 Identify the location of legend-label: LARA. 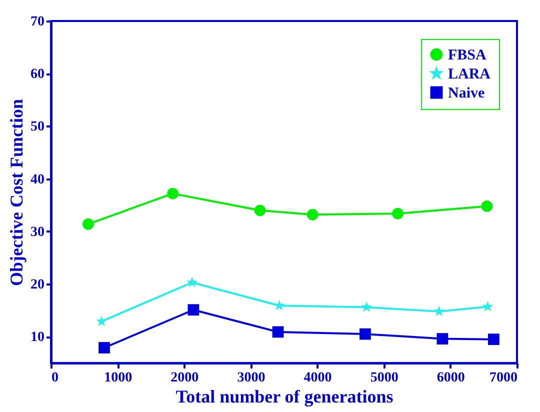
(469, 74).